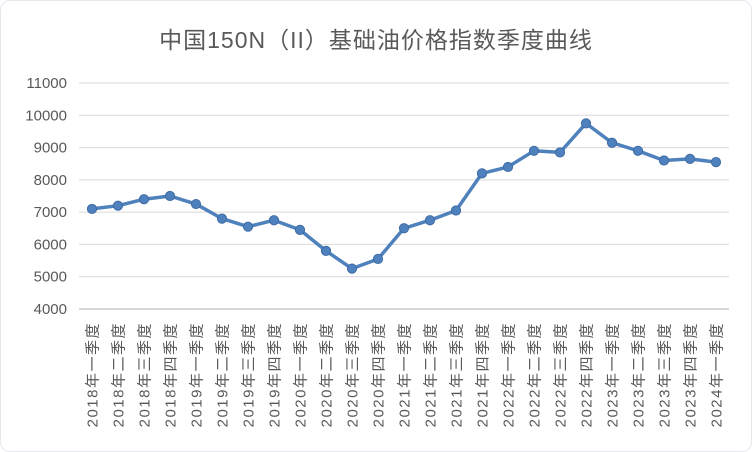 The height and width of the screenshot is (452, 752). I want to click on x-axis-tick-label: 2024年一季度, so click(717, 374).